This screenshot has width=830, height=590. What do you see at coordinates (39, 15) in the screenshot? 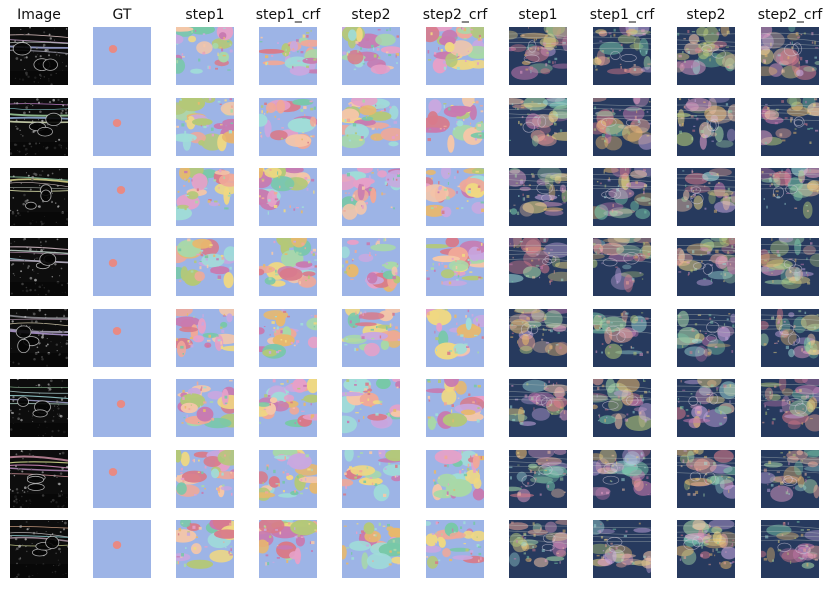
I see `column-header: Image` at bounding box center [39, 15].